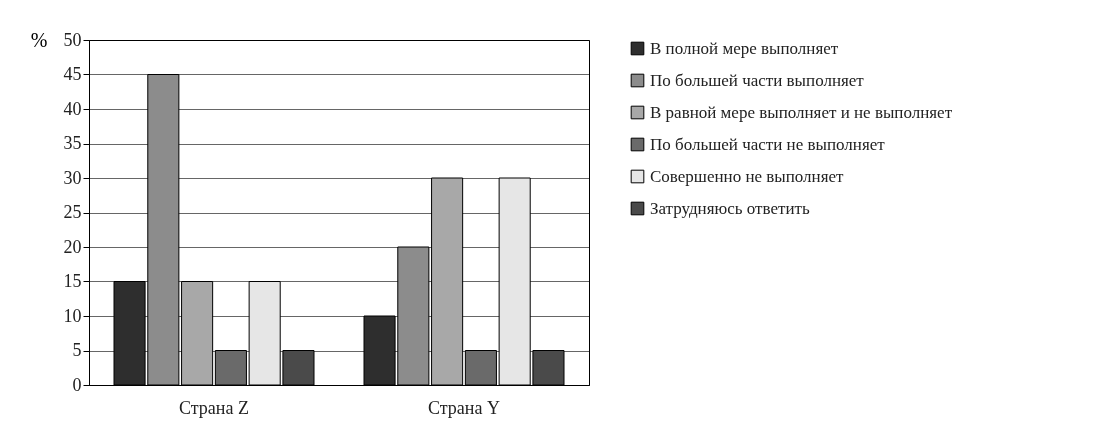 This screenshot has width=1120, height=440. I want to click on x-tick-label: Страна Y, so click(464, 407).